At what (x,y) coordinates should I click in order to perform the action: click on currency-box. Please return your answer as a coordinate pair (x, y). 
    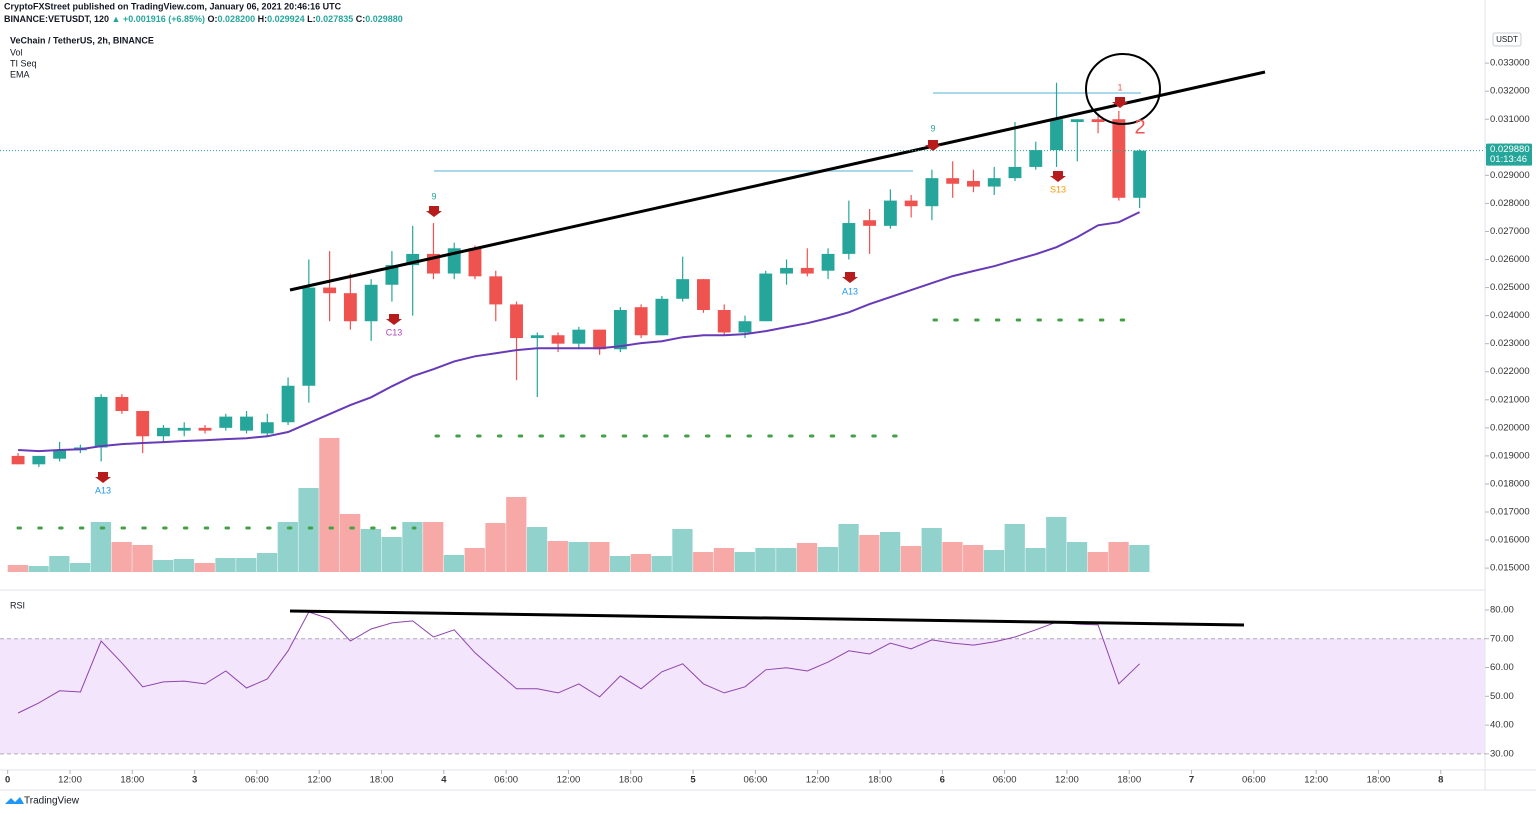
    Looking at the image, I should click on (1507, 39).